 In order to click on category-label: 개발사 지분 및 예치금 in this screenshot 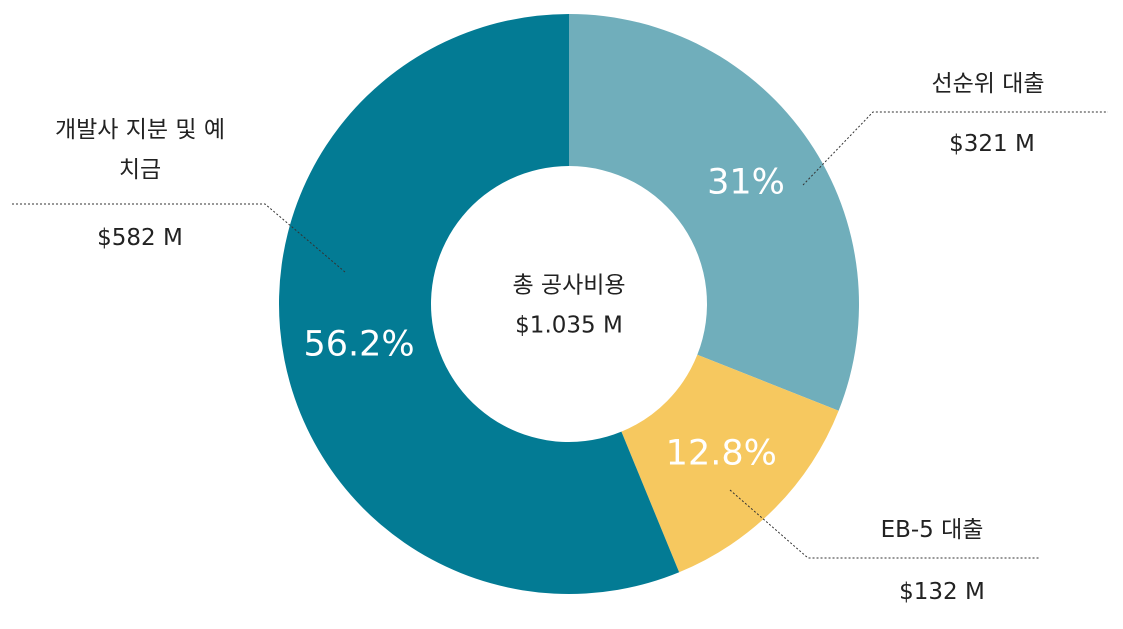, I will do `click(140, 150)`.